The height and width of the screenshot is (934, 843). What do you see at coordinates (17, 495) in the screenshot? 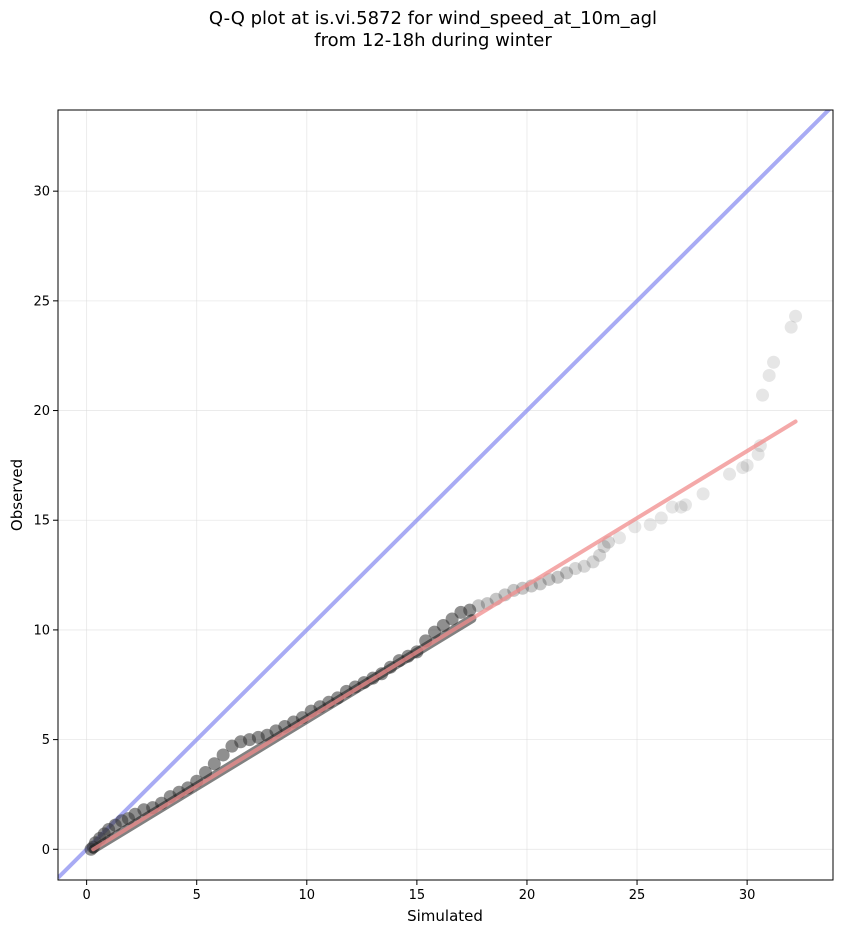
I see `y-axis-label: Observed` at bounding box center [17, 495].